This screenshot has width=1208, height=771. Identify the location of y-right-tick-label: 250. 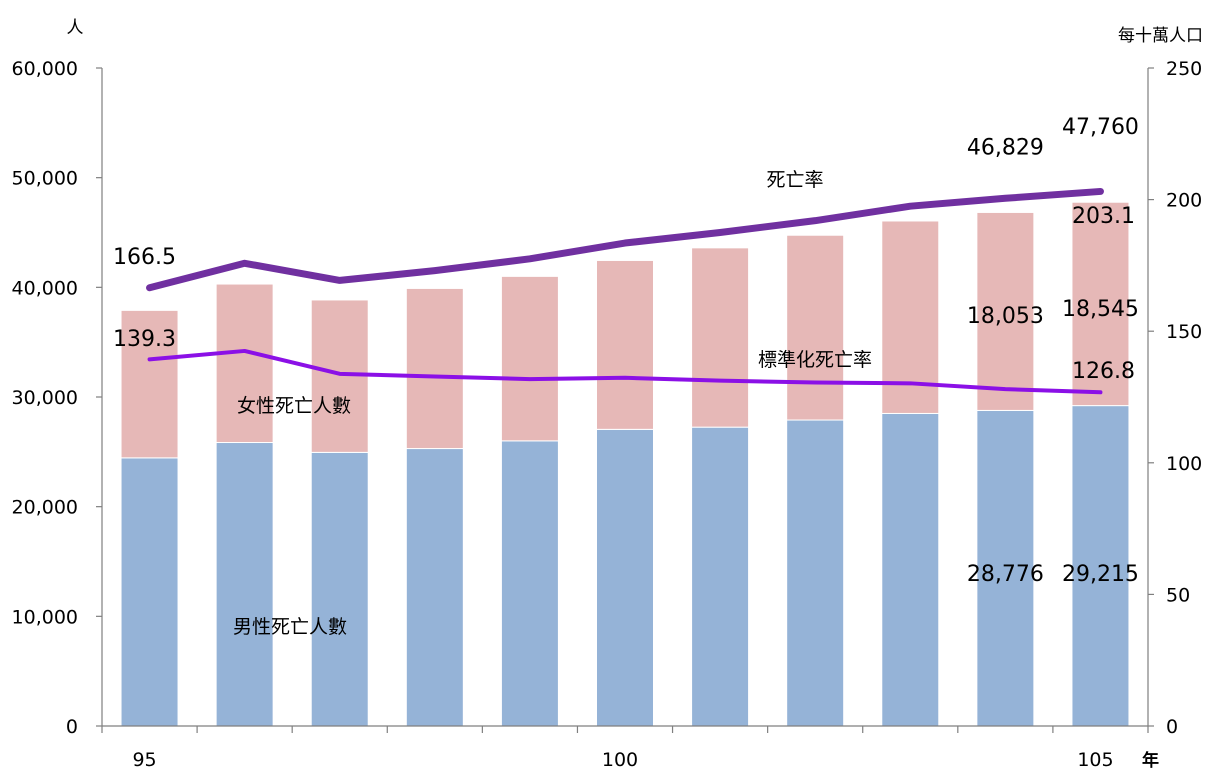
(1184, 69).